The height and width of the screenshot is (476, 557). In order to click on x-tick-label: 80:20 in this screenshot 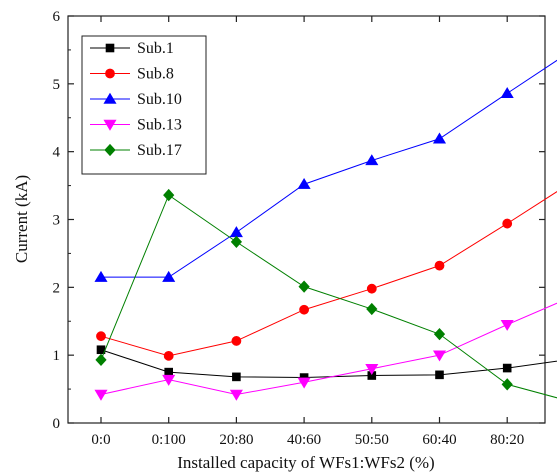, I will do `click(507, 440)`.